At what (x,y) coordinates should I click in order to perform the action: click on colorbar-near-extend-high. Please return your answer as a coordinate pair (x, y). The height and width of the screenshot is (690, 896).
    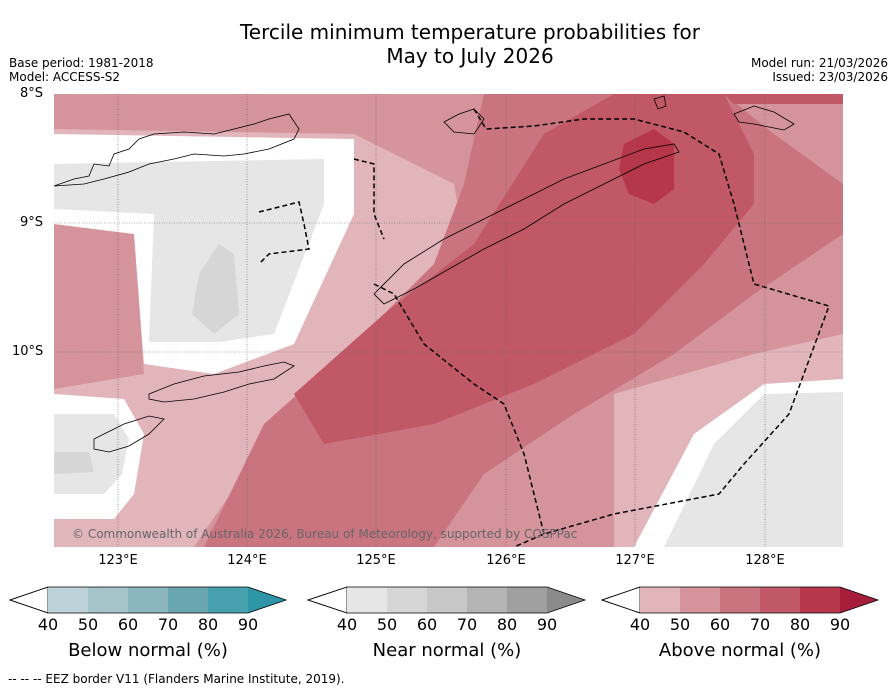
    Looking at the image, I should click on (566, 600).